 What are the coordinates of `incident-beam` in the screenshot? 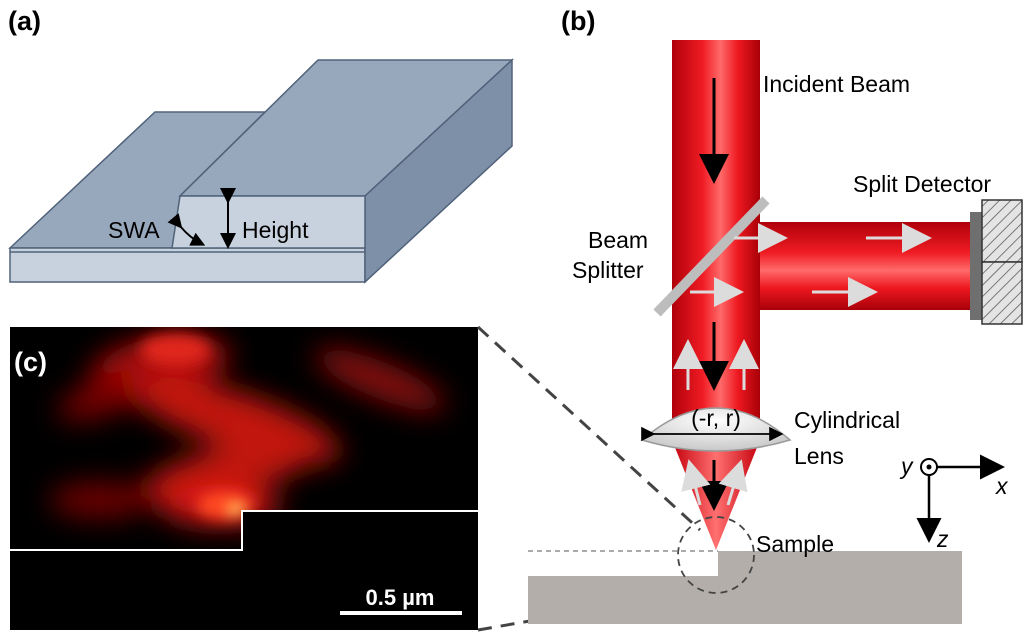 It's located at (716, 240).